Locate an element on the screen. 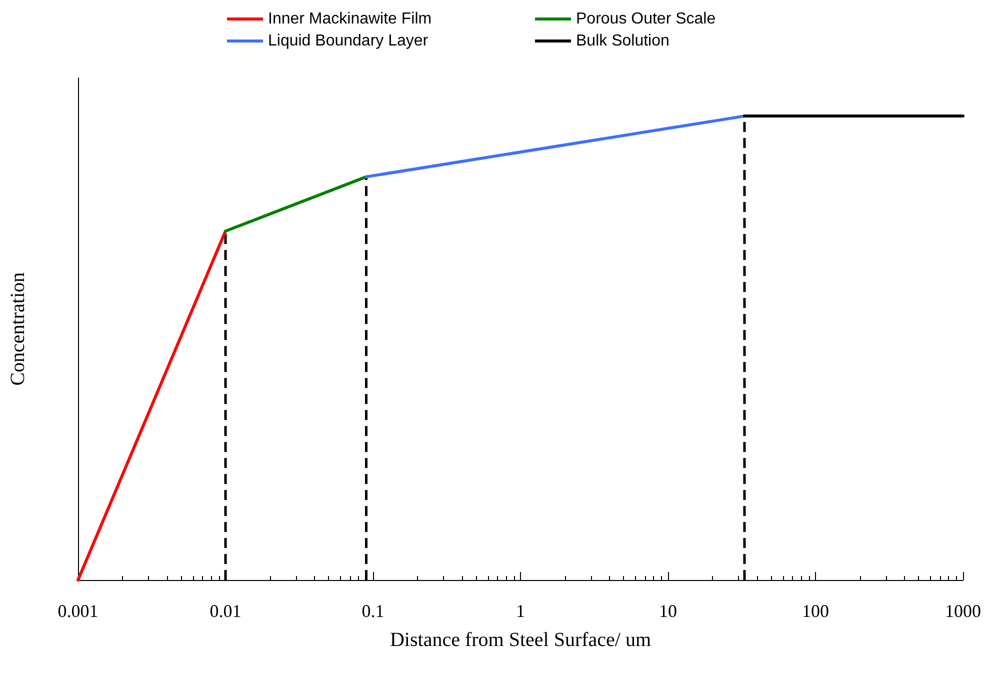 This screenshot has height=677, width=993. x-tick-label: 1000 is located at coordinates (963, 611).